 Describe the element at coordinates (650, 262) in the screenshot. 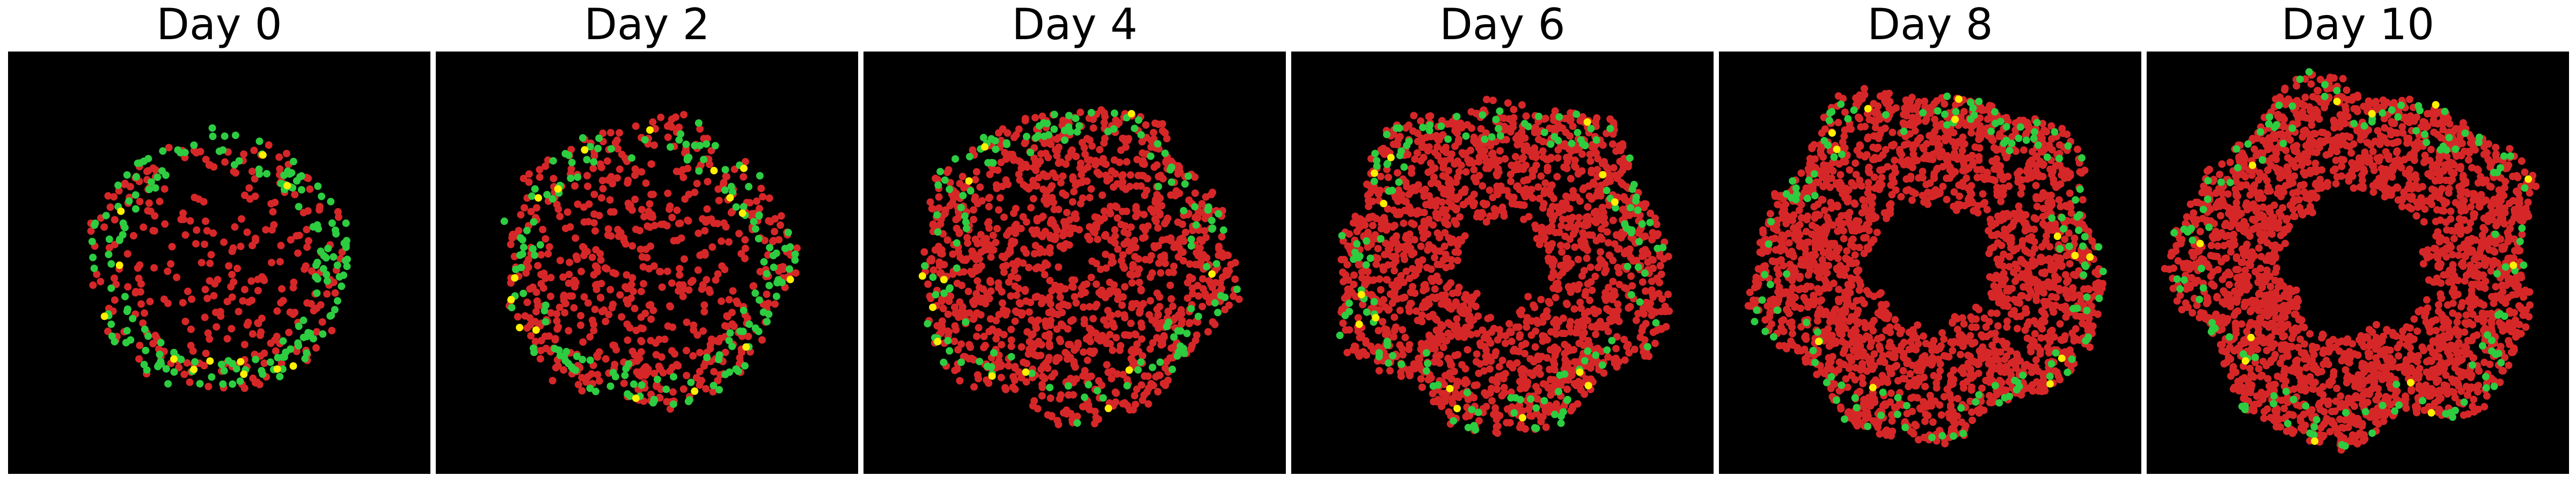

I see `scatter-svg` at that location.